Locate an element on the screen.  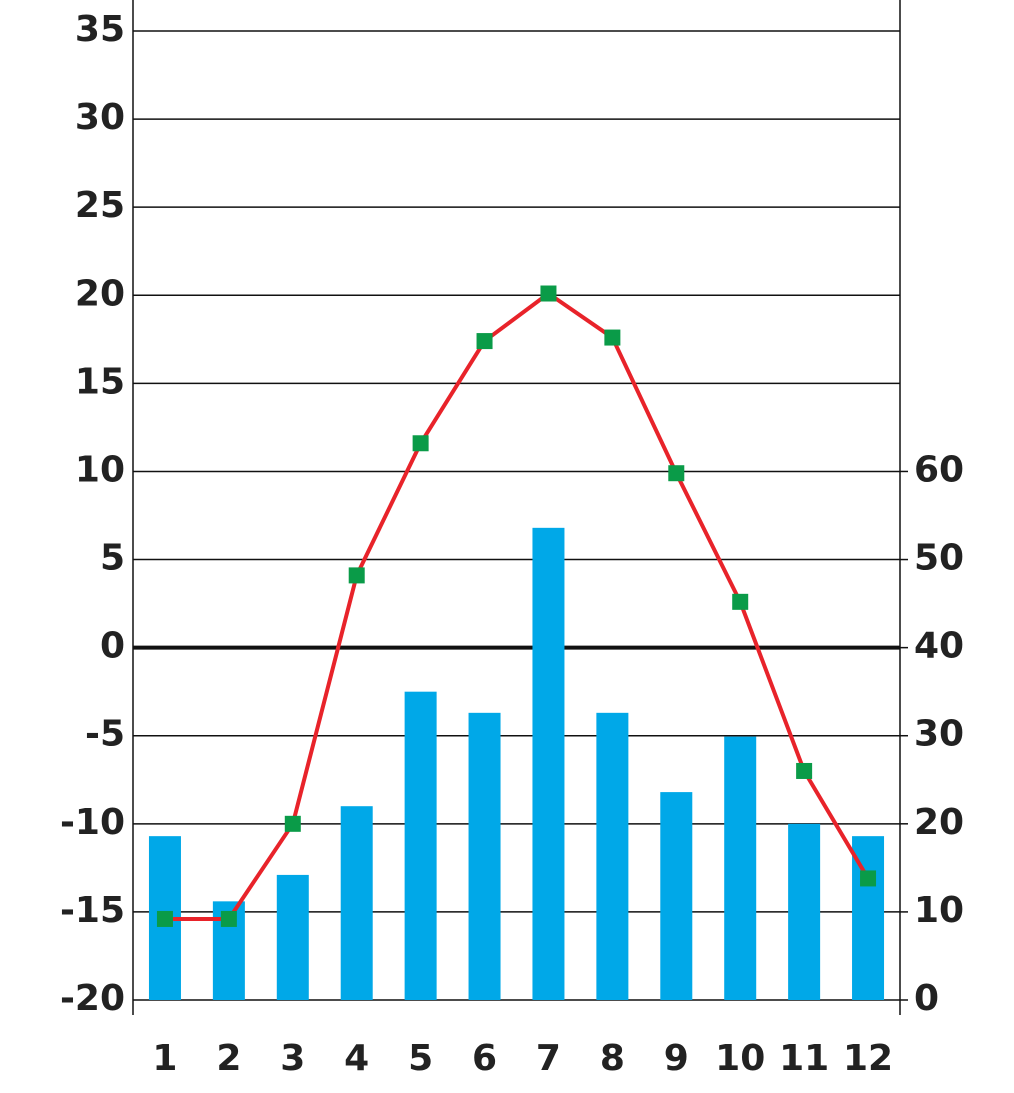
x-tick-label: 6 is located at coordinates (484, 1058).